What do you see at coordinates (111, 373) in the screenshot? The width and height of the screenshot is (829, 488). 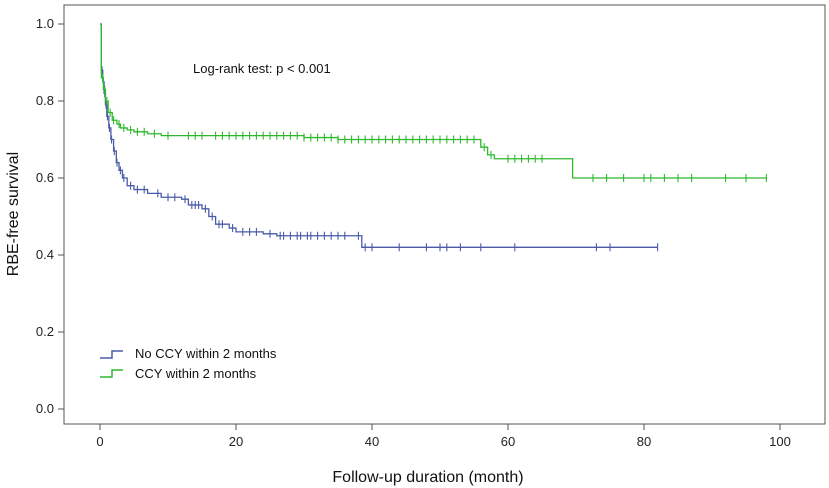 I see `legend-swatch-ccy` at bounding box center [111, 373].